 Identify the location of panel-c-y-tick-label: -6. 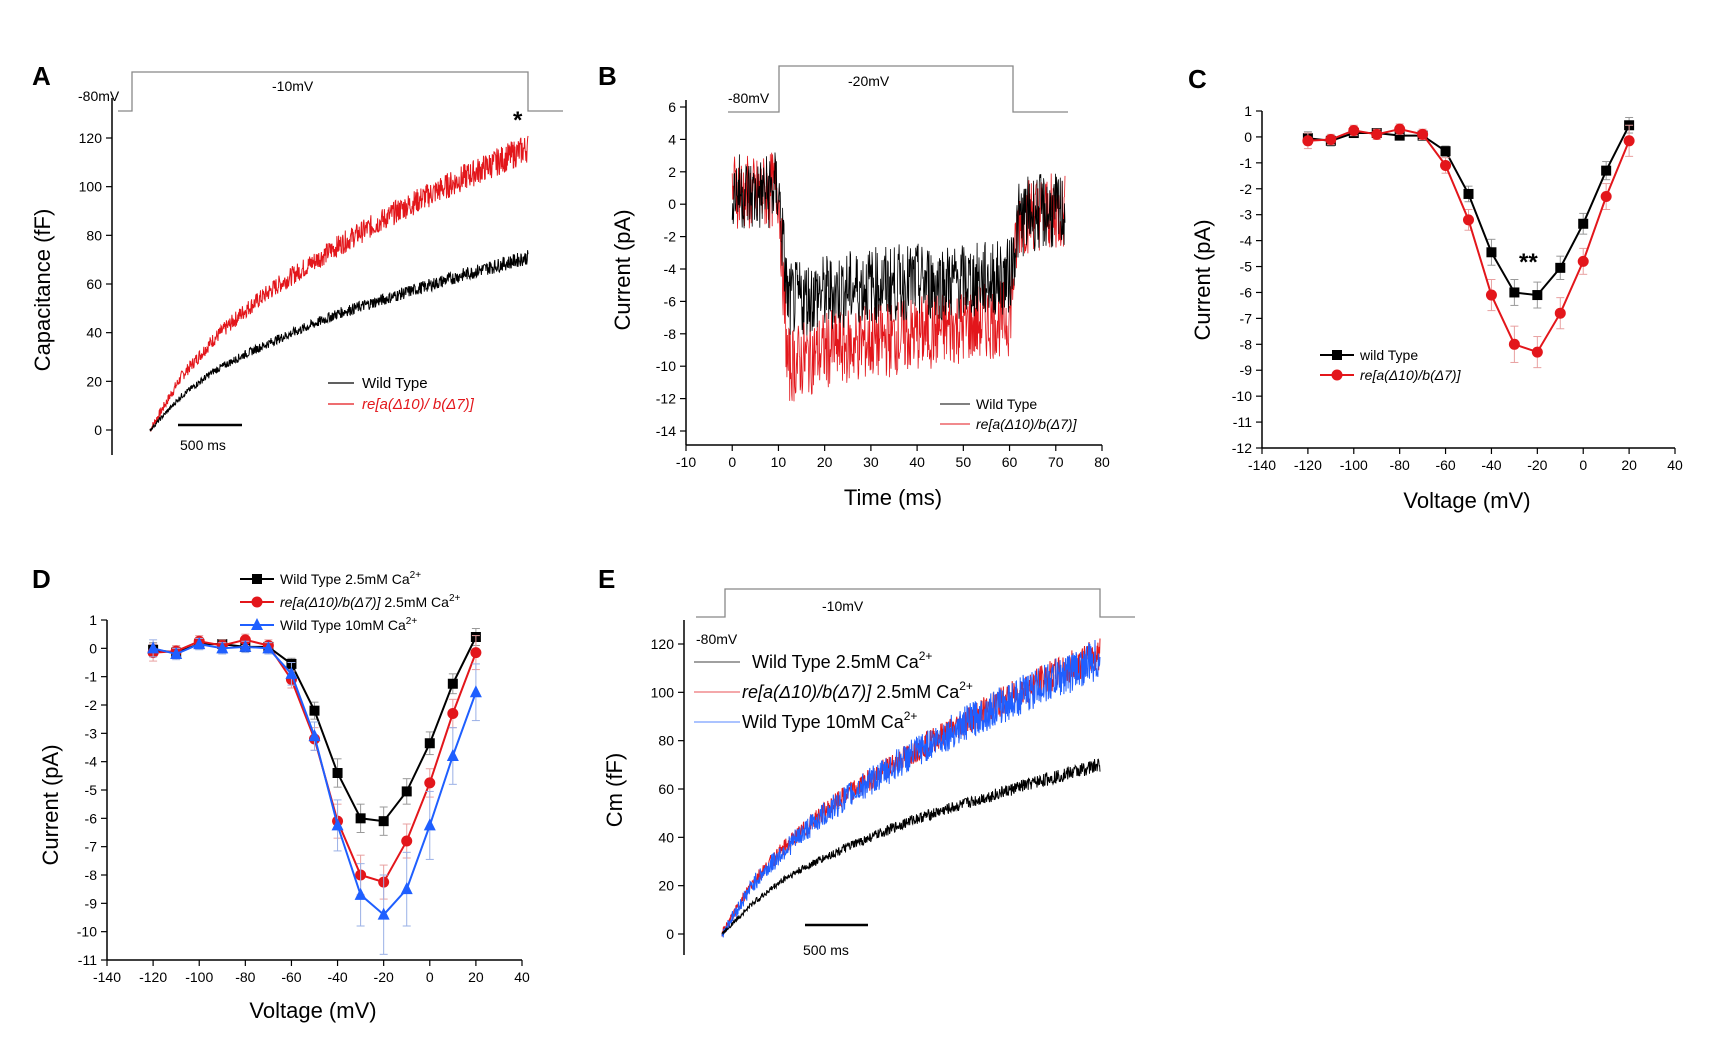
(1246, 292).